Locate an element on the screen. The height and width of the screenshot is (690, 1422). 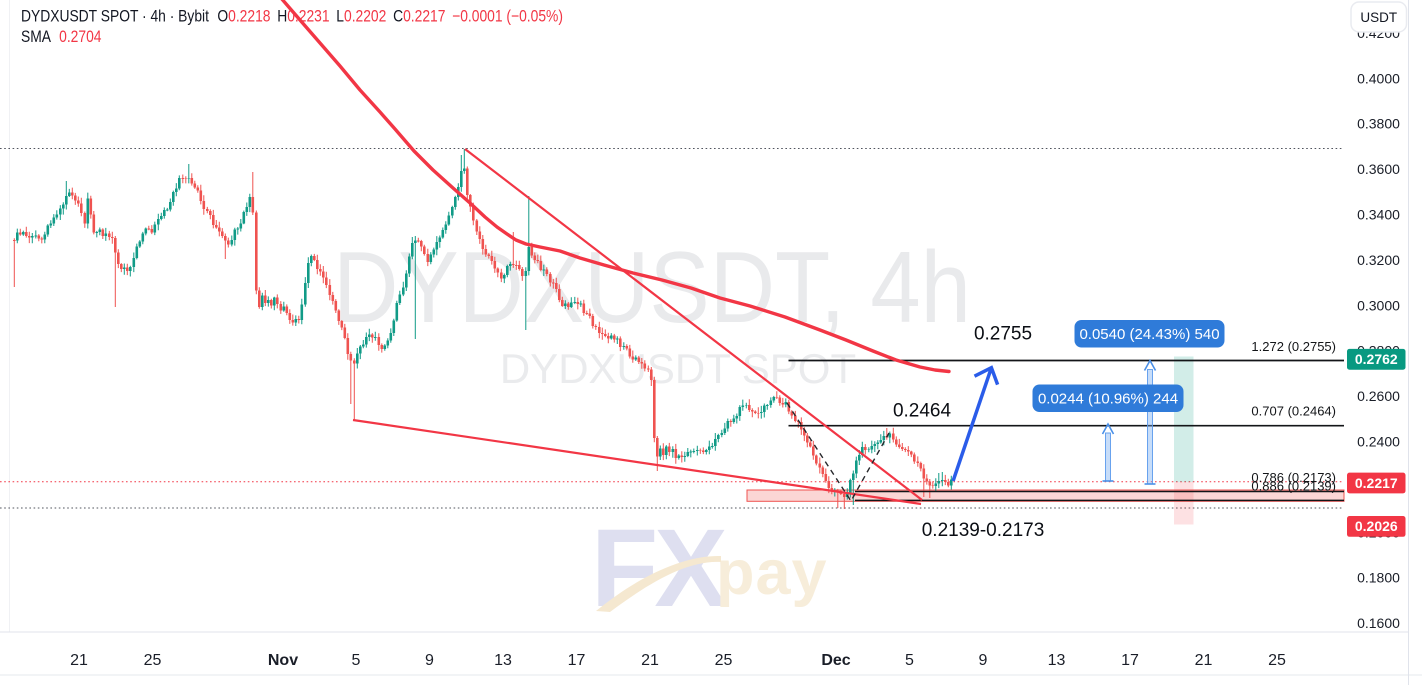
svg-text: Nov is located at coordinates (283, 660).